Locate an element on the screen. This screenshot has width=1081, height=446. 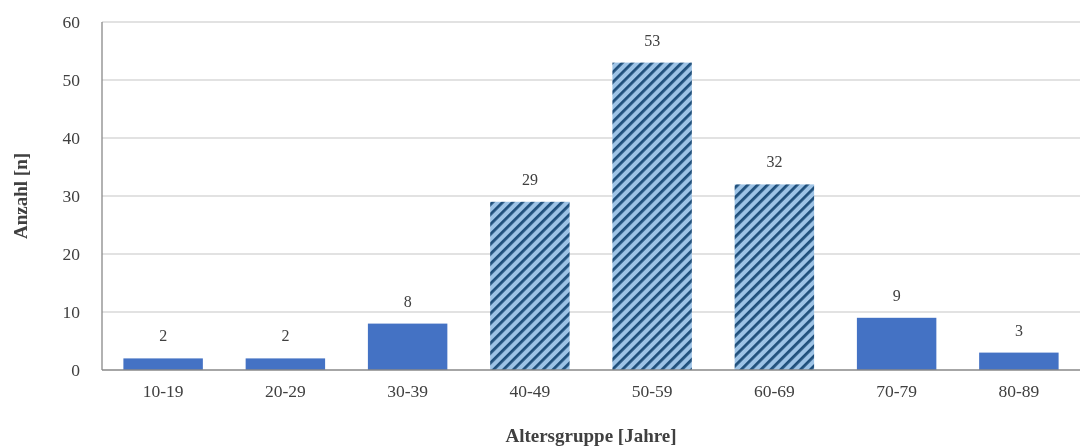
x-tick-label: 10-19 is located at coordinates (163, 391).